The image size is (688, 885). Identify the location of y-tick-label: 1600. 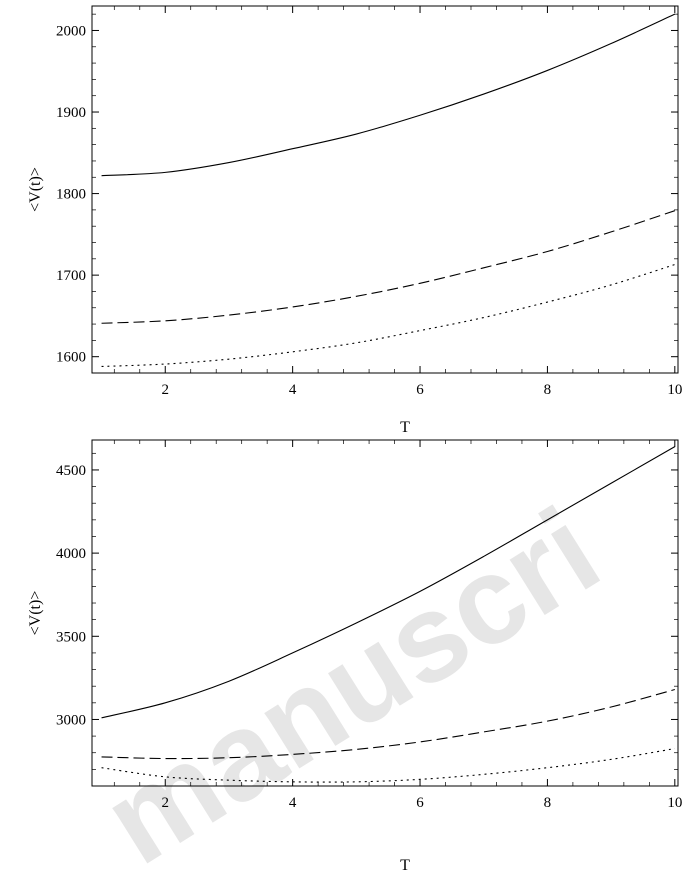
(71, 358).